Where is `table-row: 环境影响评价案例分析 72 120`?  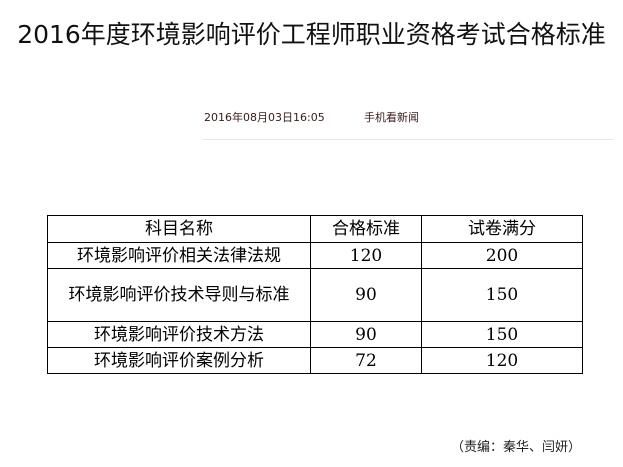
table-row: 环境影响评价案例分析 72 120 is located at coordinates (315, 360).